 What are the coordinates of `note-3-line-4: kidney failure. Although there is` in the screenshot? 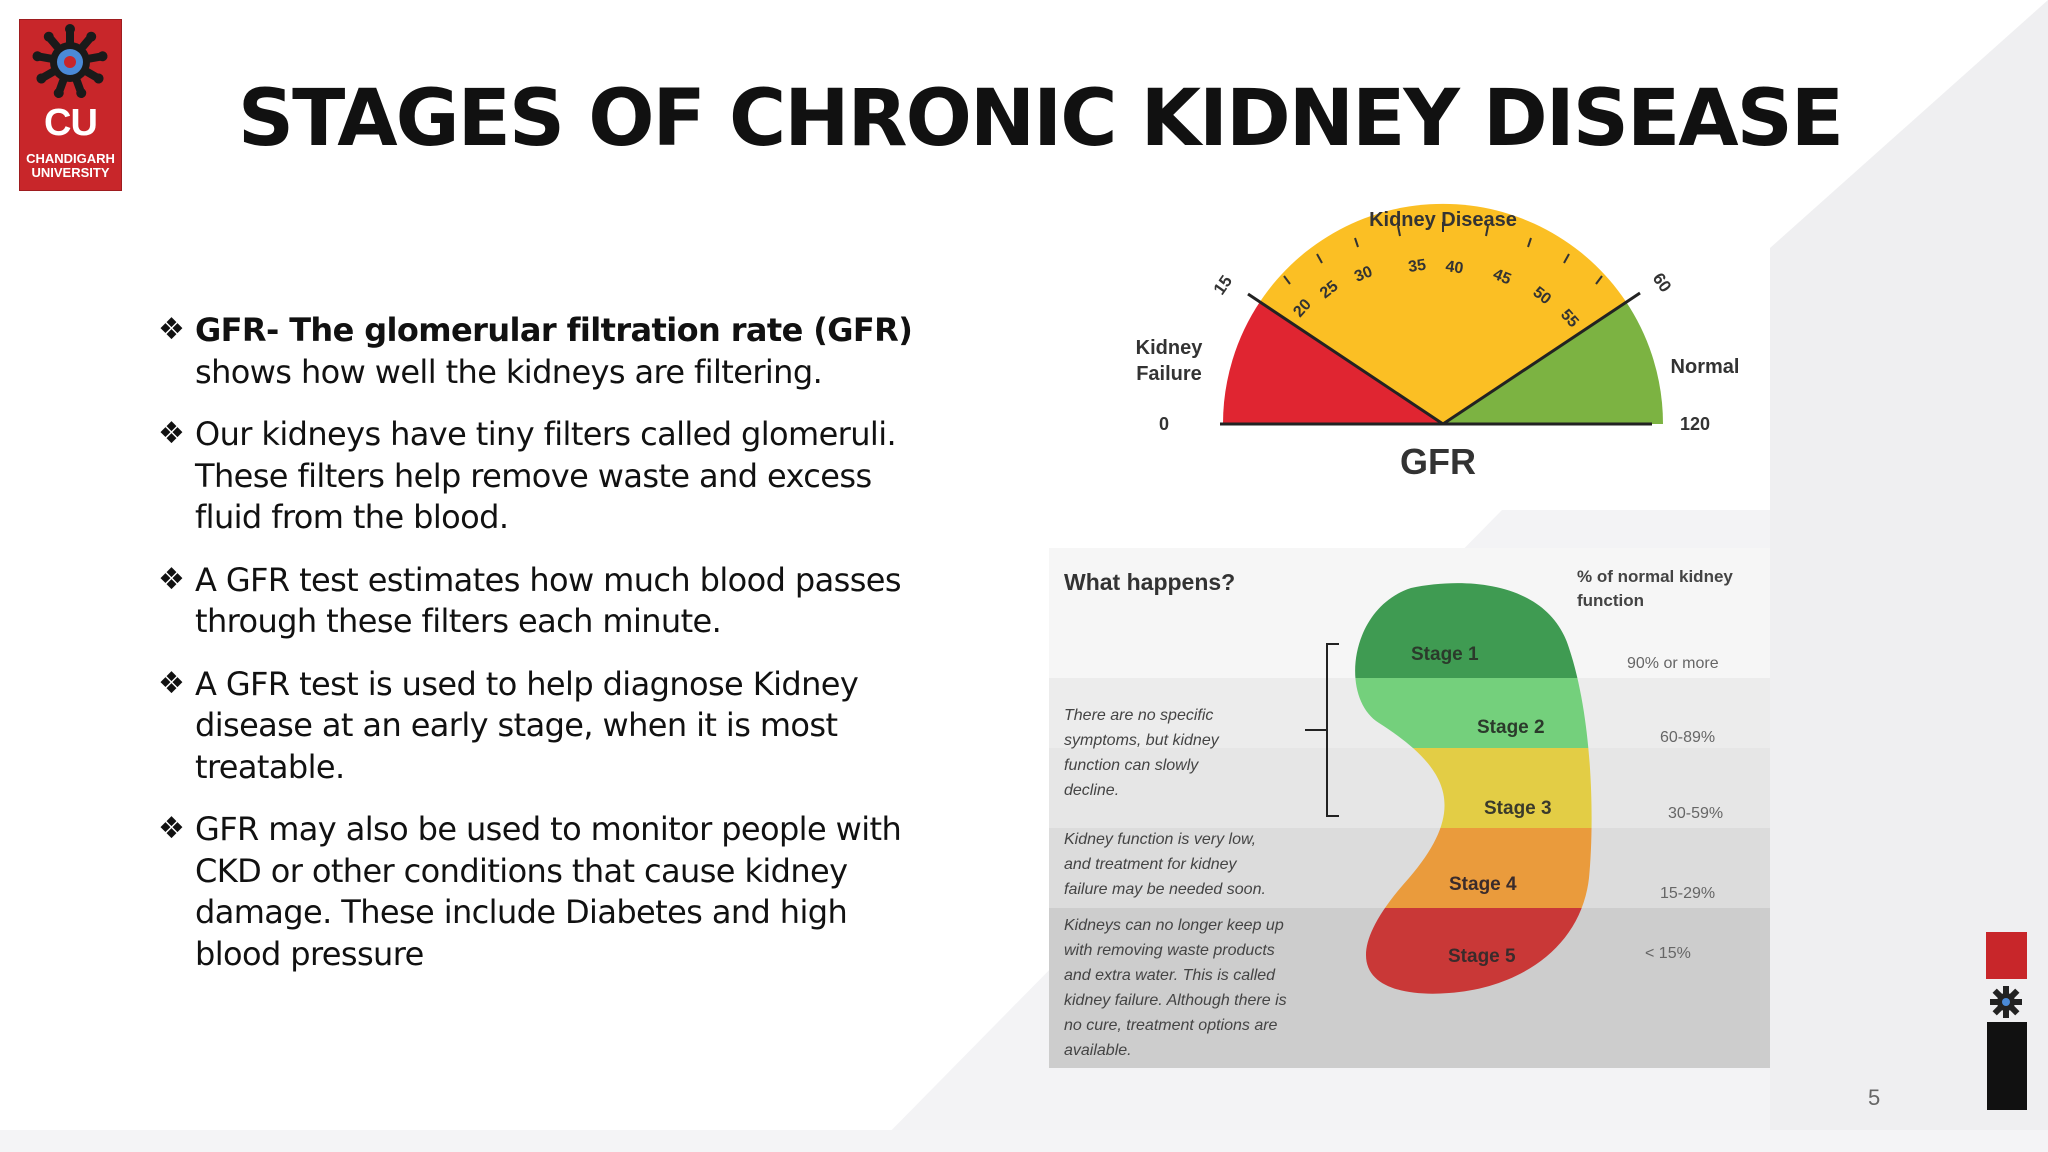 It's located at (1175, 1000).